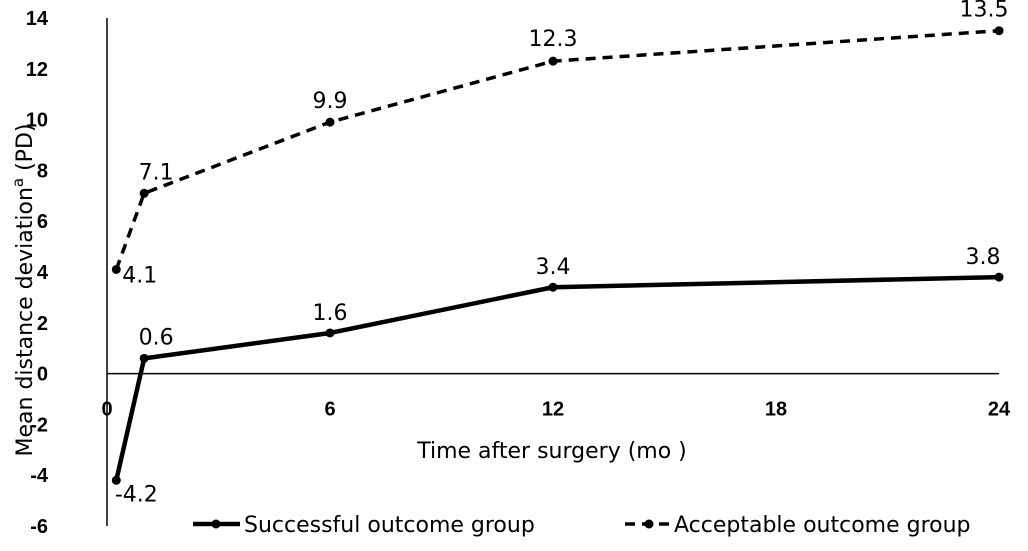 The width and height of the screenshot is (1028, 551). I want to click on data-label: 13.5, so click(984, 11).